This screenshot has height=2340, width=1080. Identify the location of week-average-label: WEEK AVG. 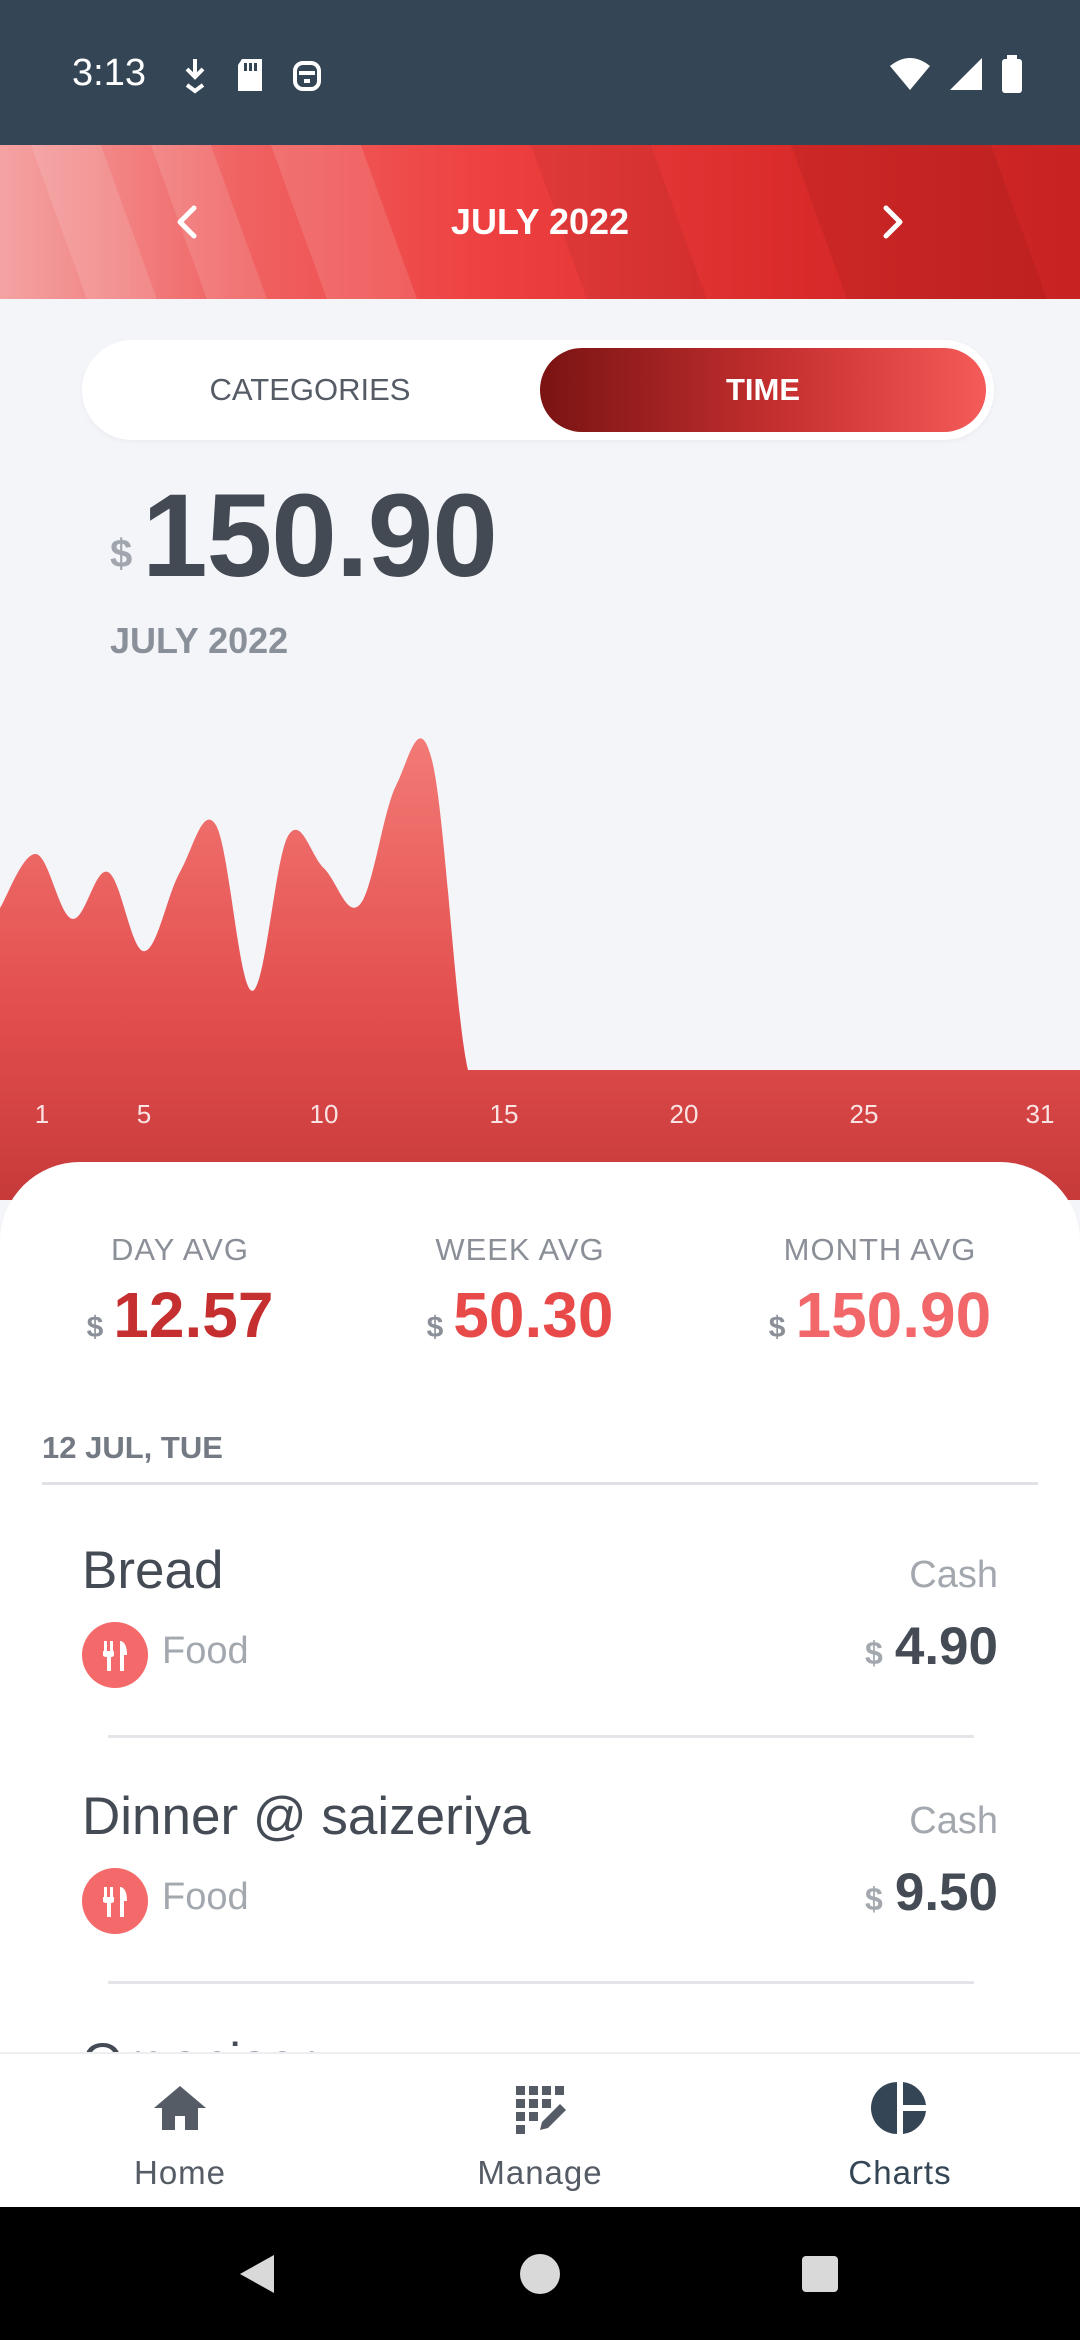
(520, 1249).